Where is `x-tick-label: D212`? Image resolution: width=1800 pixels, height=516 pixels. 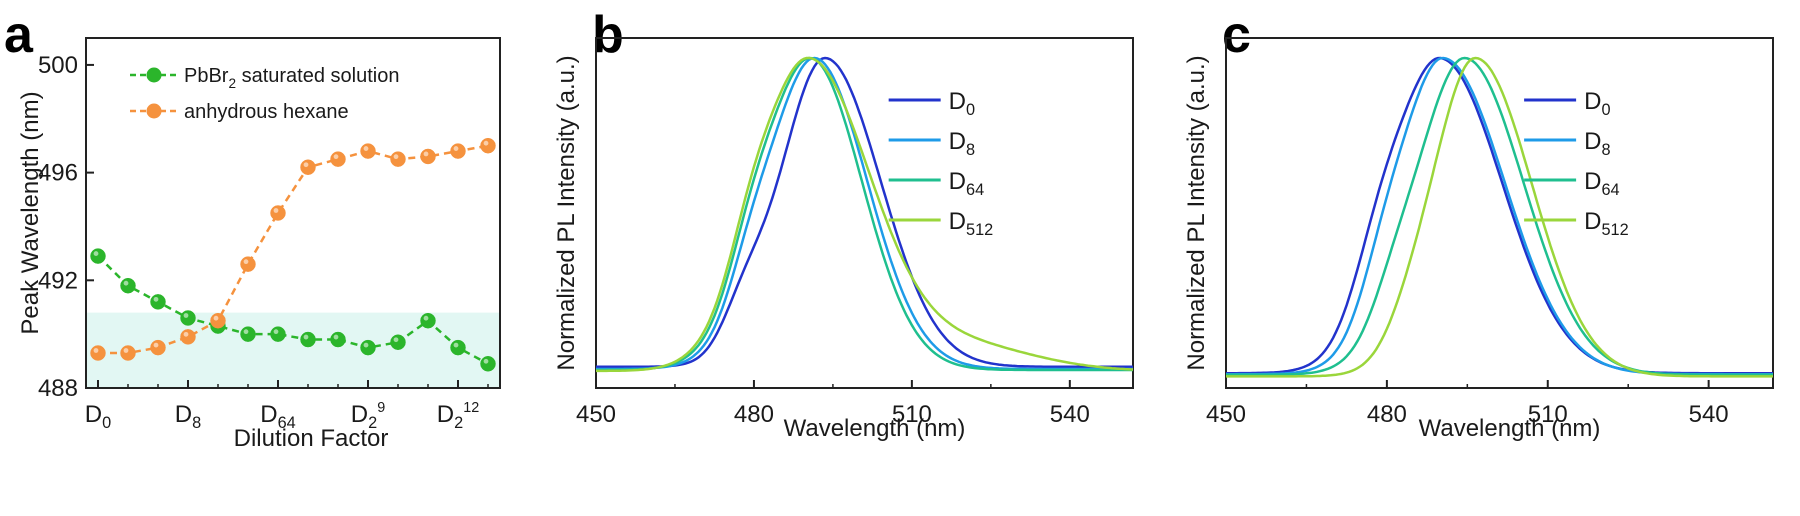 x-tick-label: D212 is located at coordinates (458, 416).